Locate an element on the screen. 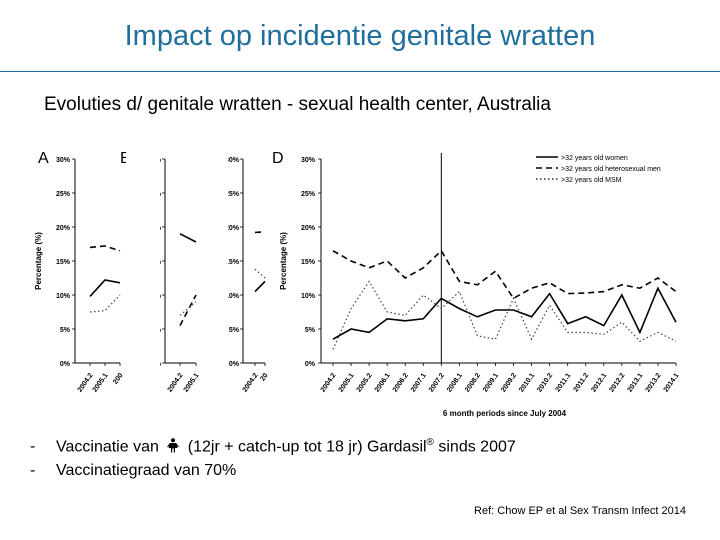 This screenshot has height=540, width=720. x-tick-label: 2012.1 is located at coordinates (599, 383).